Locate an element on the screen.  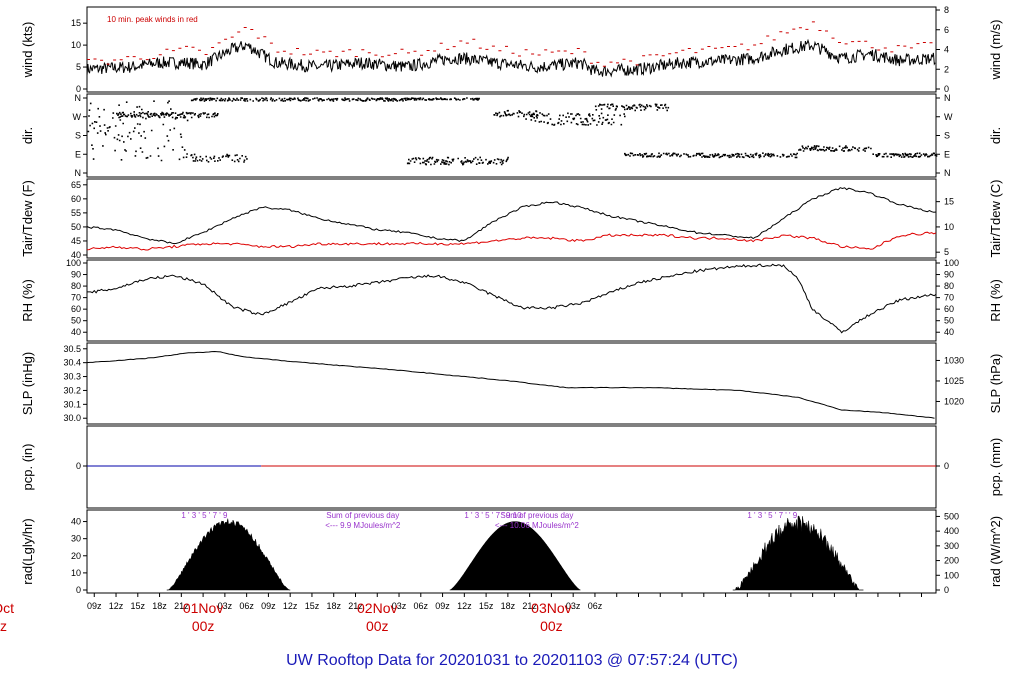
pressure-ytick-label: 30.4 is located at coordinates (72, 363).